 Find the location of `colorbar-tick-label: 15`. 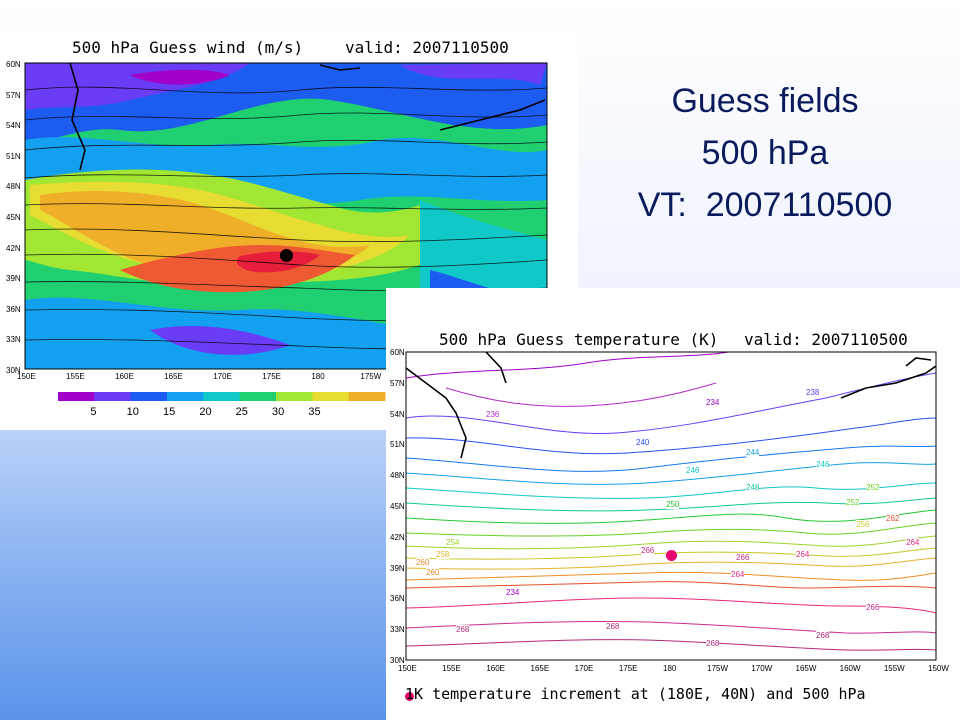

colorbar-tick-label: 15 is located at coordinates (169, 412).